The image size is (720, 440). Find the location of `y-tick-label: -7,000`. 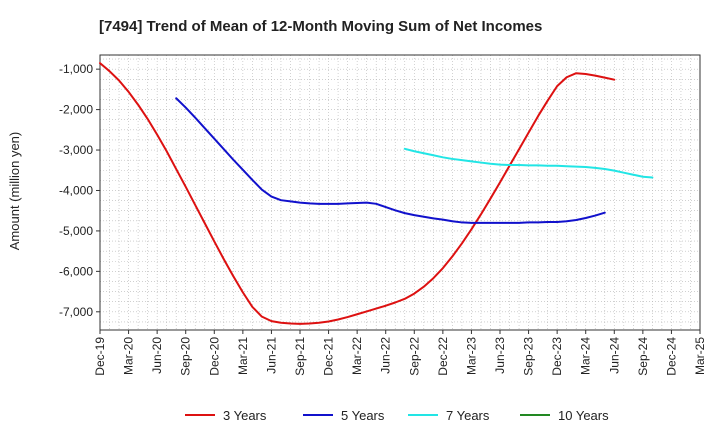

y-tick-label: -7,000 is located at coordinates (76, 312).